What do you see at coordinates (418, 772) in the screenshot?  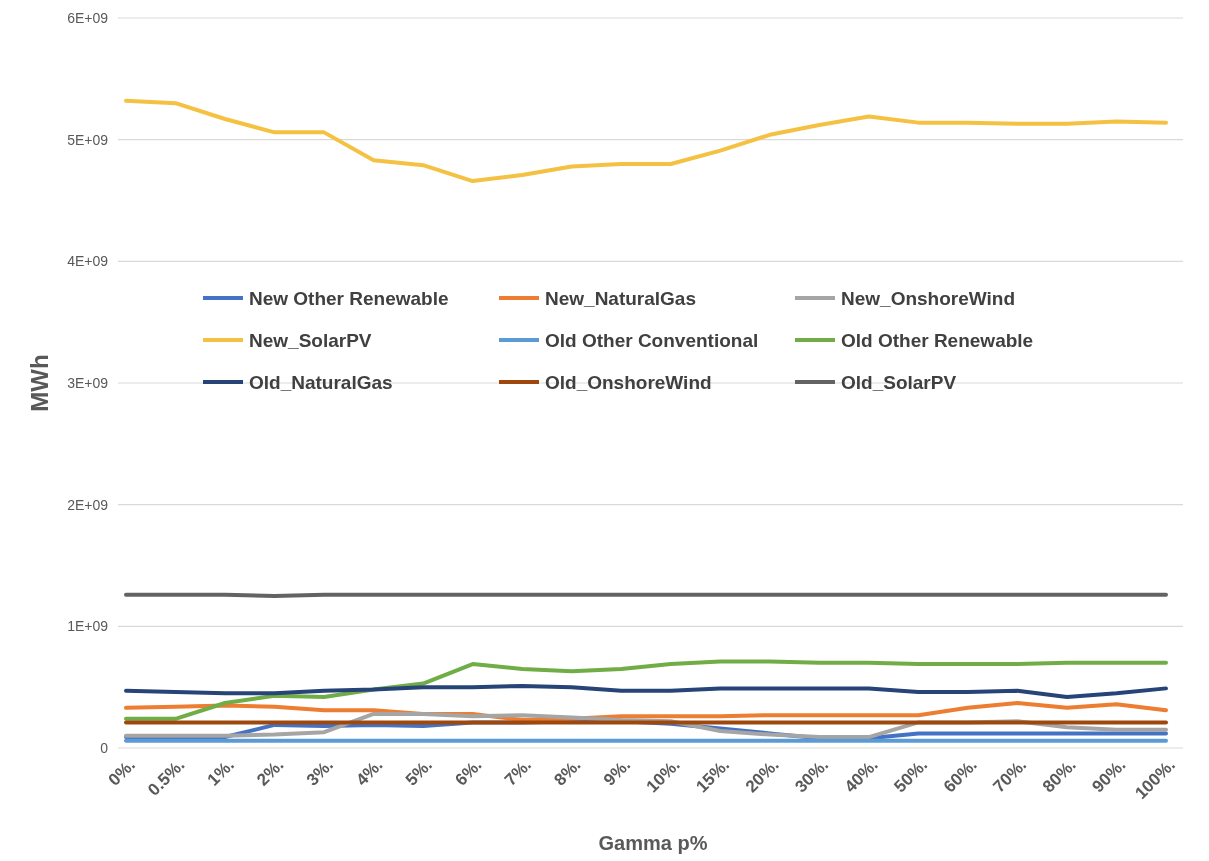 I see `x-tick-label: 5%.` at bounding box center [418, 772].